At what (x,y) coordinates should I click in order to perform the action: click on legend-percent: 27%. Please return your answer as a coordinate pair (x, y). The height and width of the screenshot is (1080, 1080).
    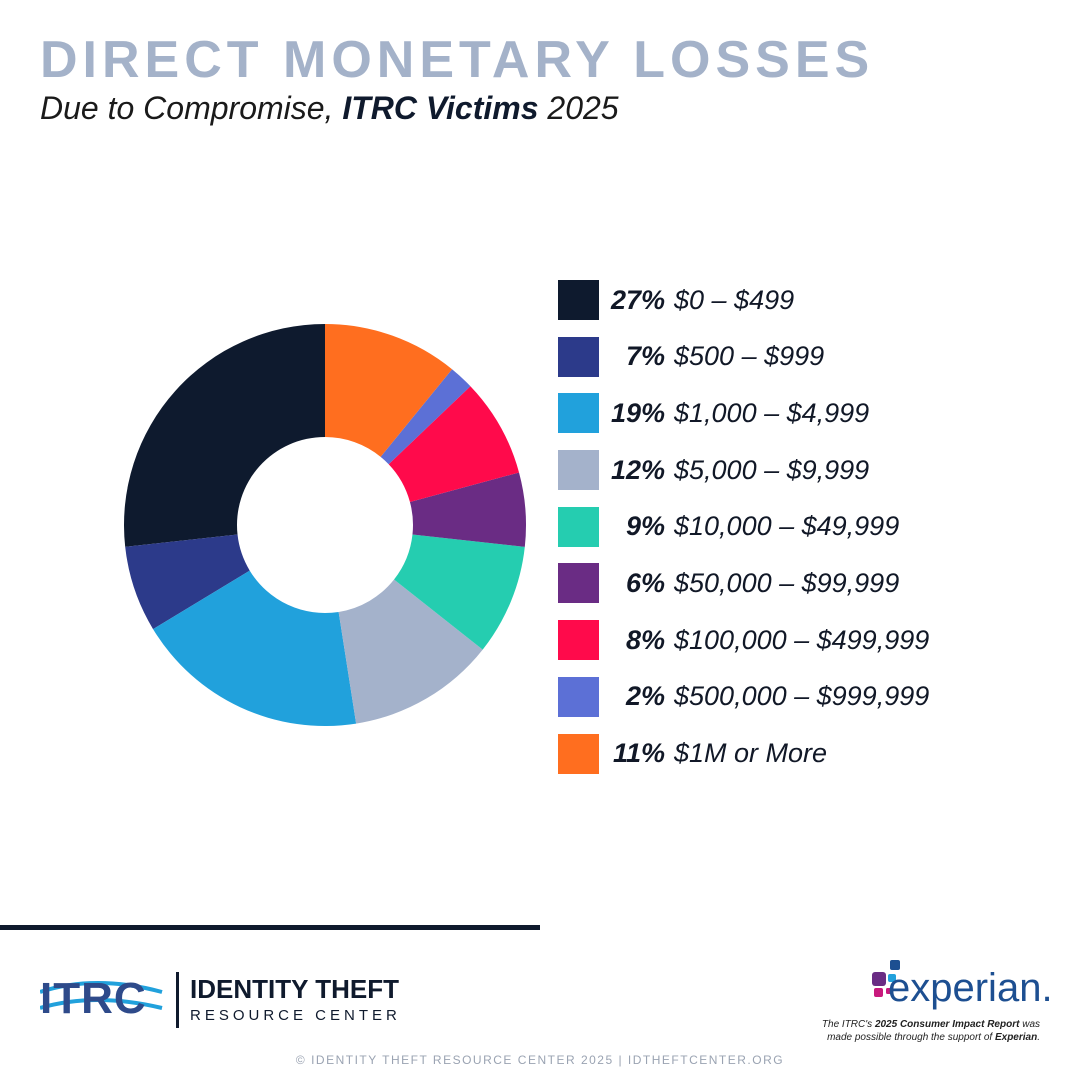
    Looking at the image, I should click on (637, 299).